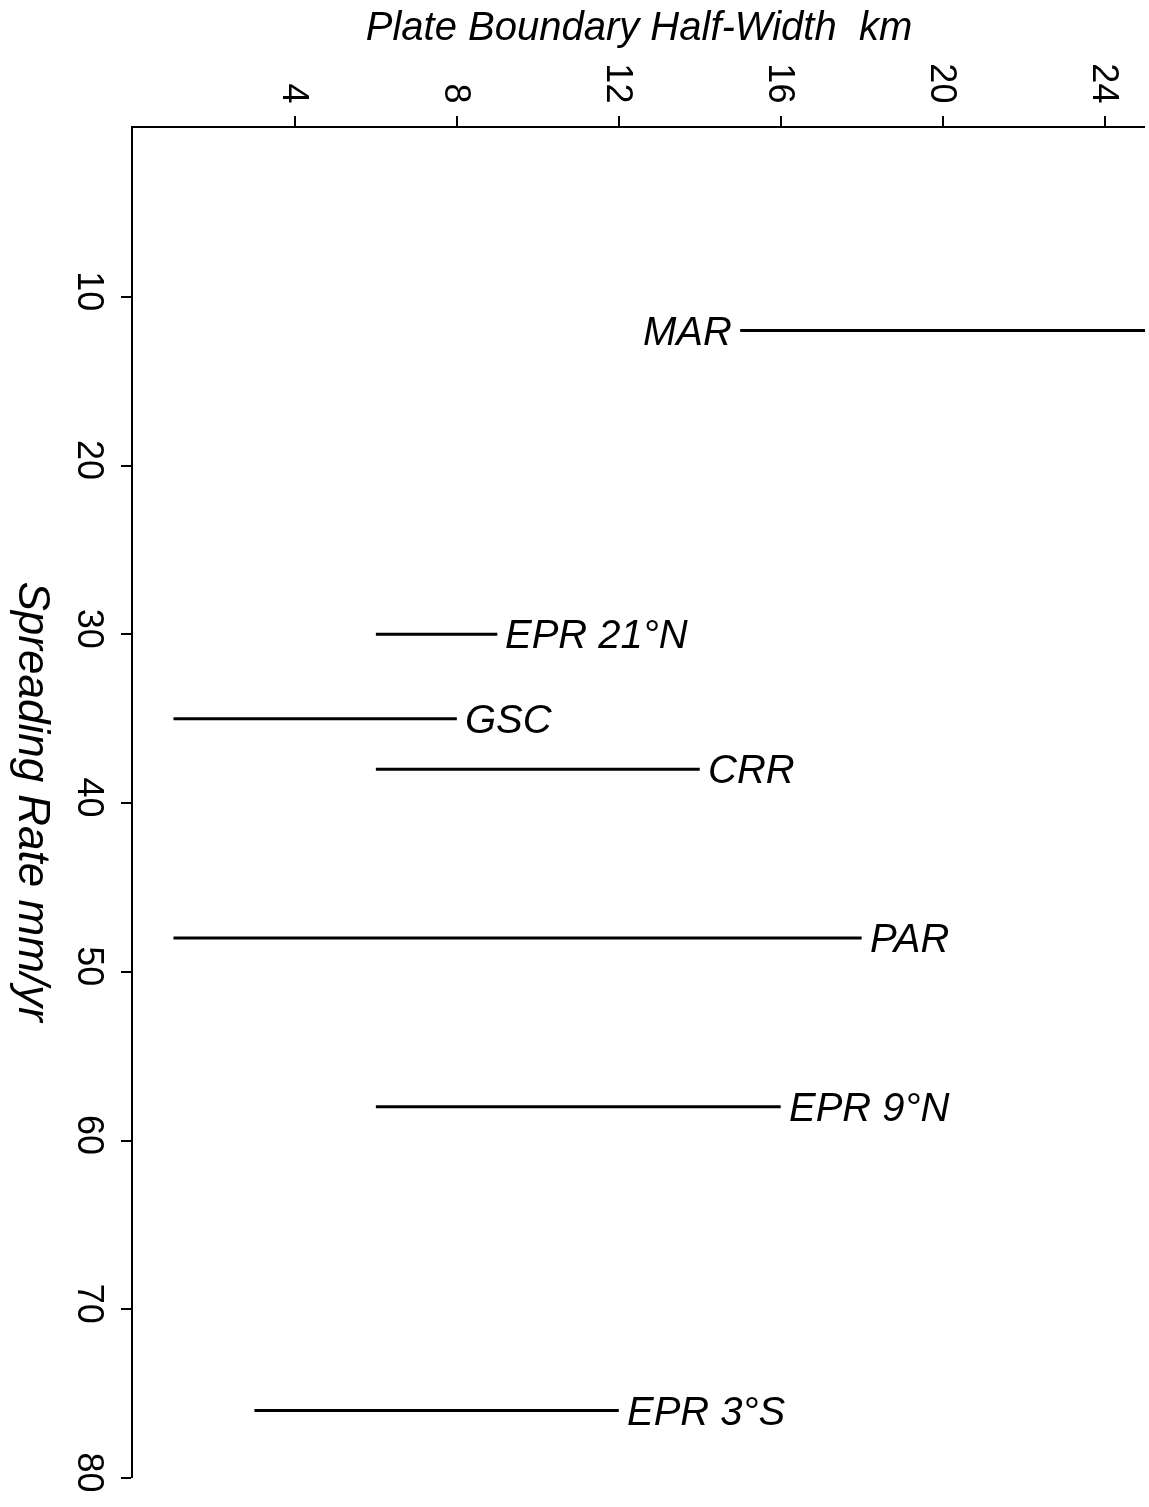 The width and height of the screenshot is (1149, 1507). What do you see at coordinates (90, 966) in the screenshot?
I see `y-tick-label: 50` at bounding box center [90, 966].